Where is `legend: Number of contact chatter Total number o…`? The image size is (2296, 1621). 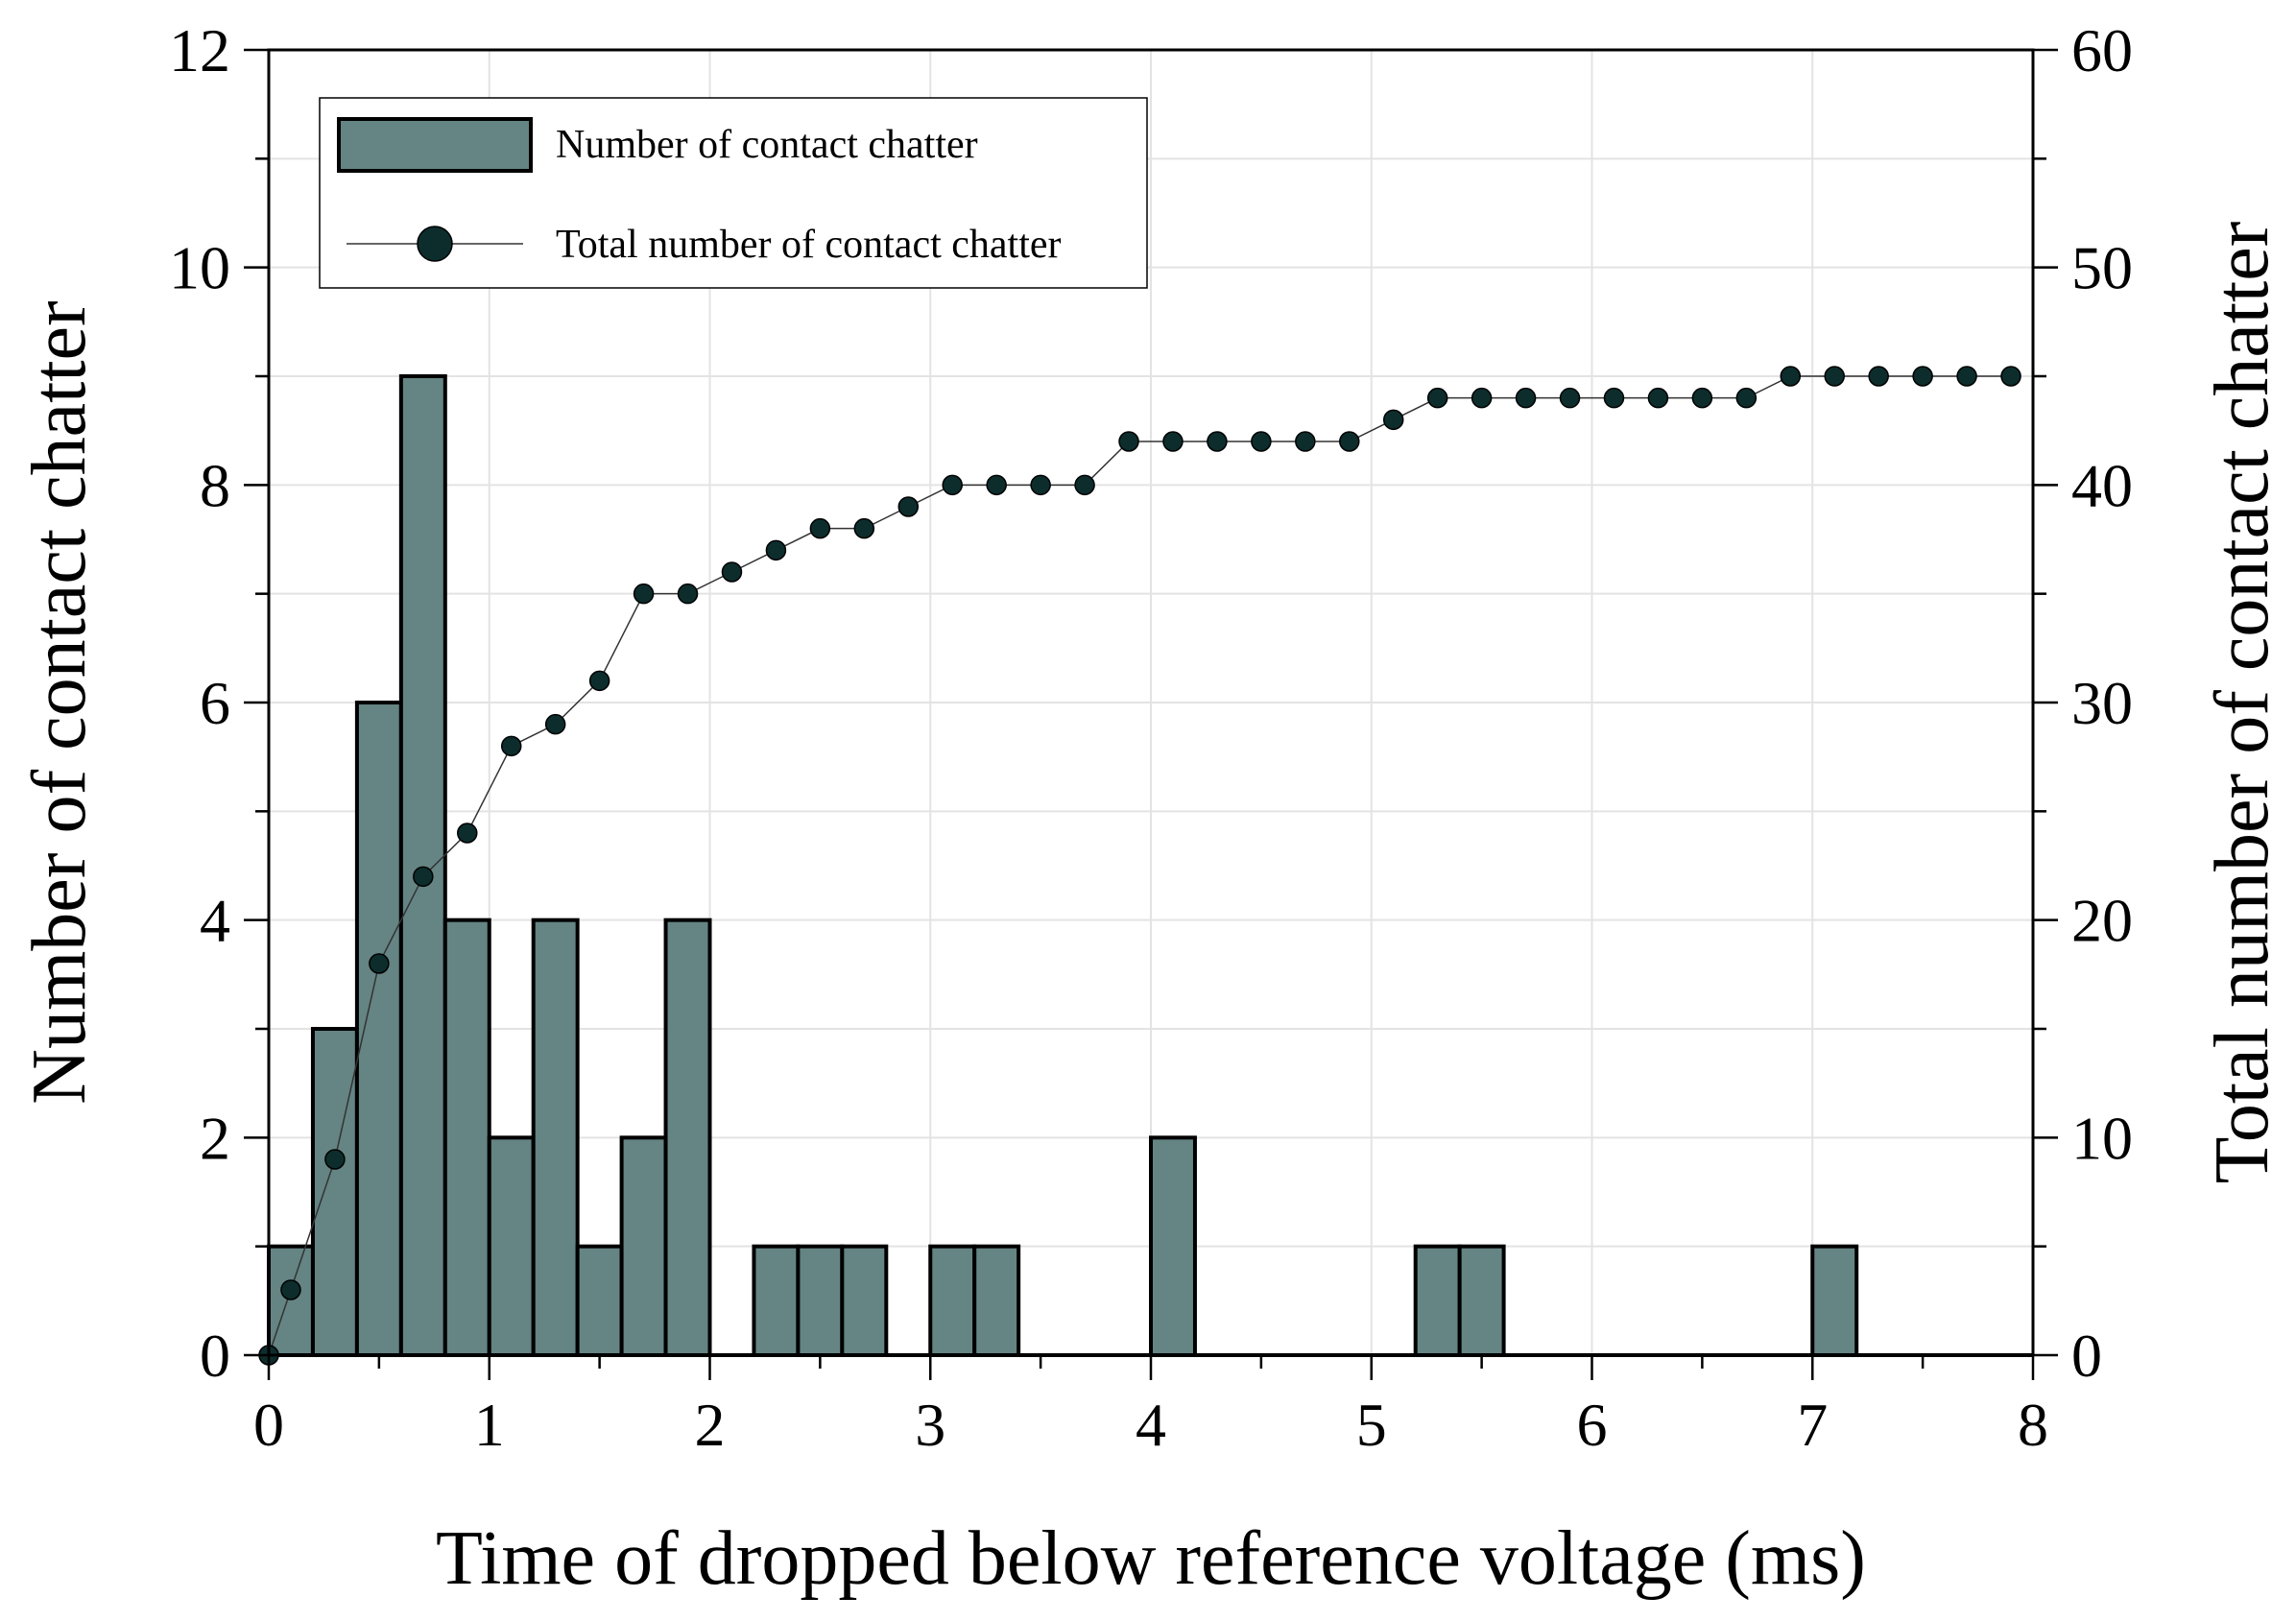 legend: Number of contact chatter Total number o… is located at coordinates (734, 193).